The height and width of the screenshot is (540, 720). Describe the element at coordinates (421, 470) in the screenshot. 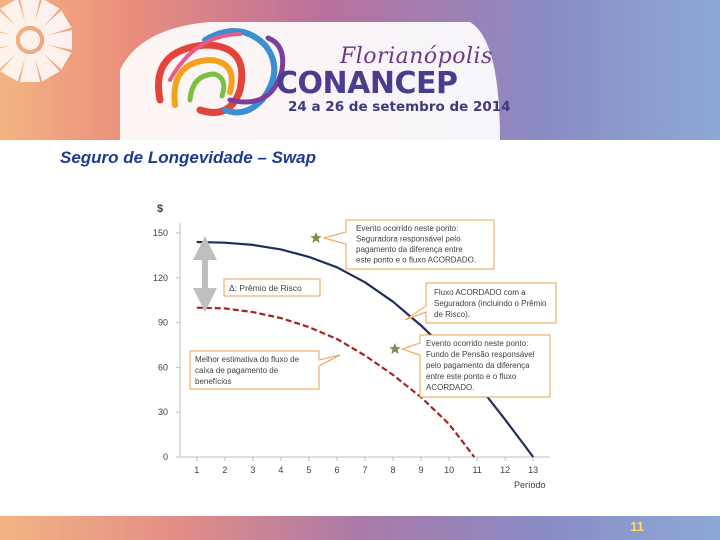

I see `x-tick-label: 9` at that location.